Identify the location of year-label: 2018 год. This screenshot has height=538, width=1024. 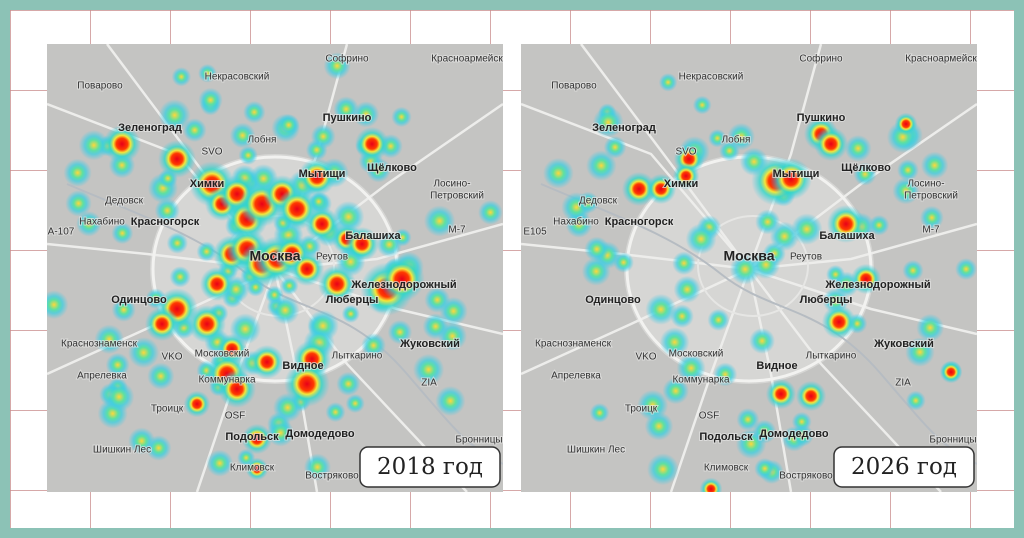
(430, 467).